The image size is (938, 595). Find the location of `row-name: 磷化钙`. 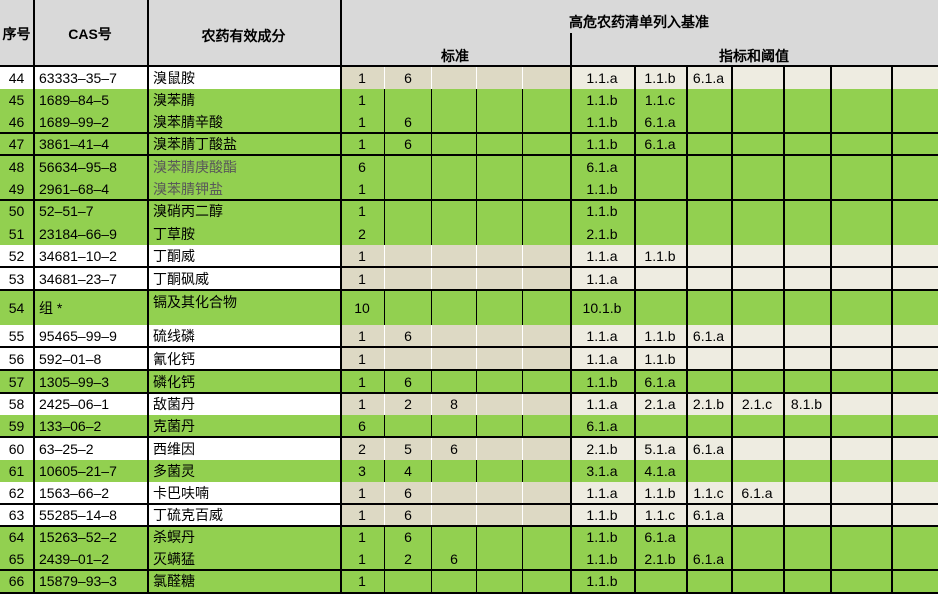

row-name: 磷化钙 is located at coordinates (243, 381).